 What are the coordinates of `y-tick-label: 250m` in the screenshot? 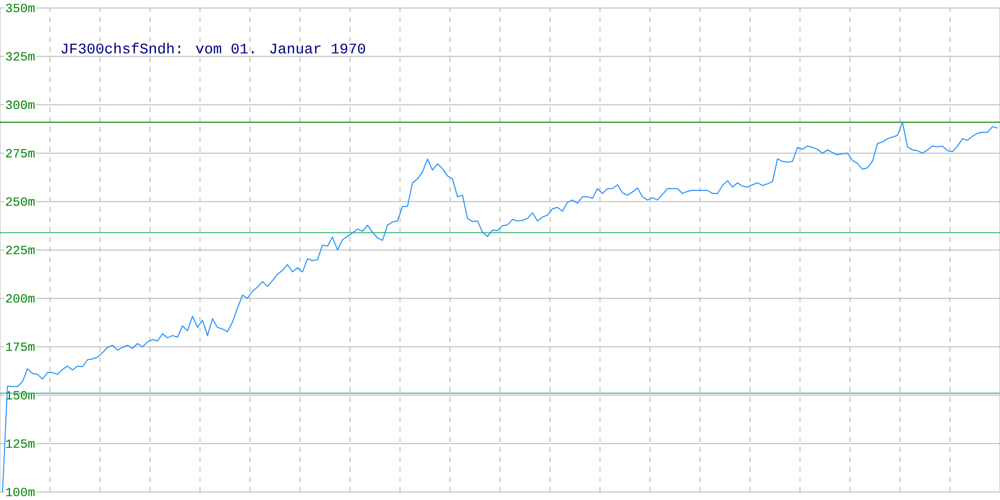 It's located at (20, 201).